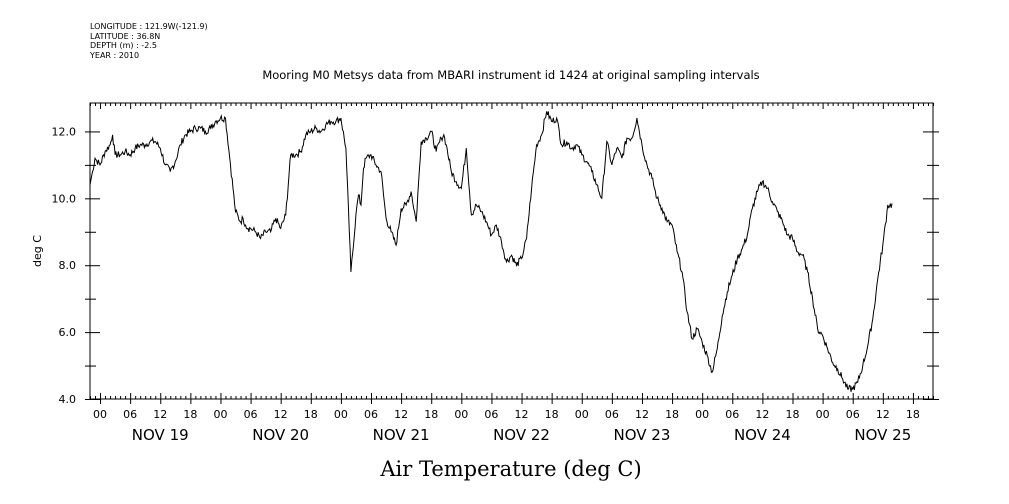  I want to click on longitude-text: LONGITUDE : 121.9W(-121.9), so click(149, 26).